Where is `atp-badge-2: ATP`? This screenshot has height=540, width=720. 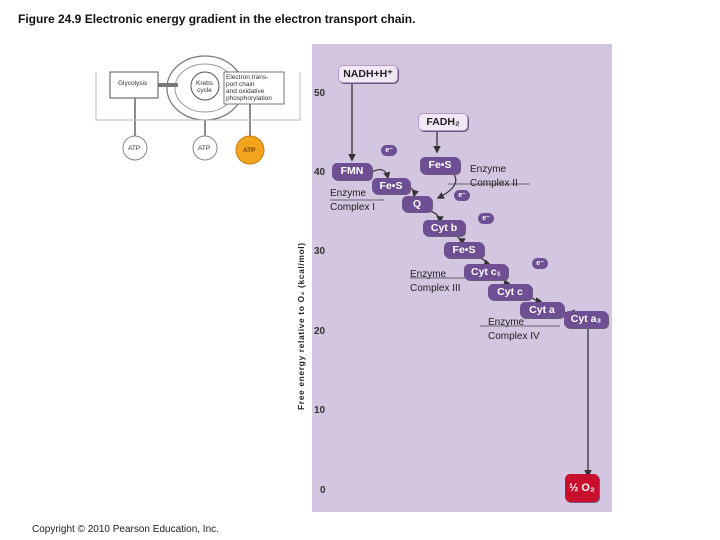 atp-badge-2: ATP is located at coordinates (204, 148).